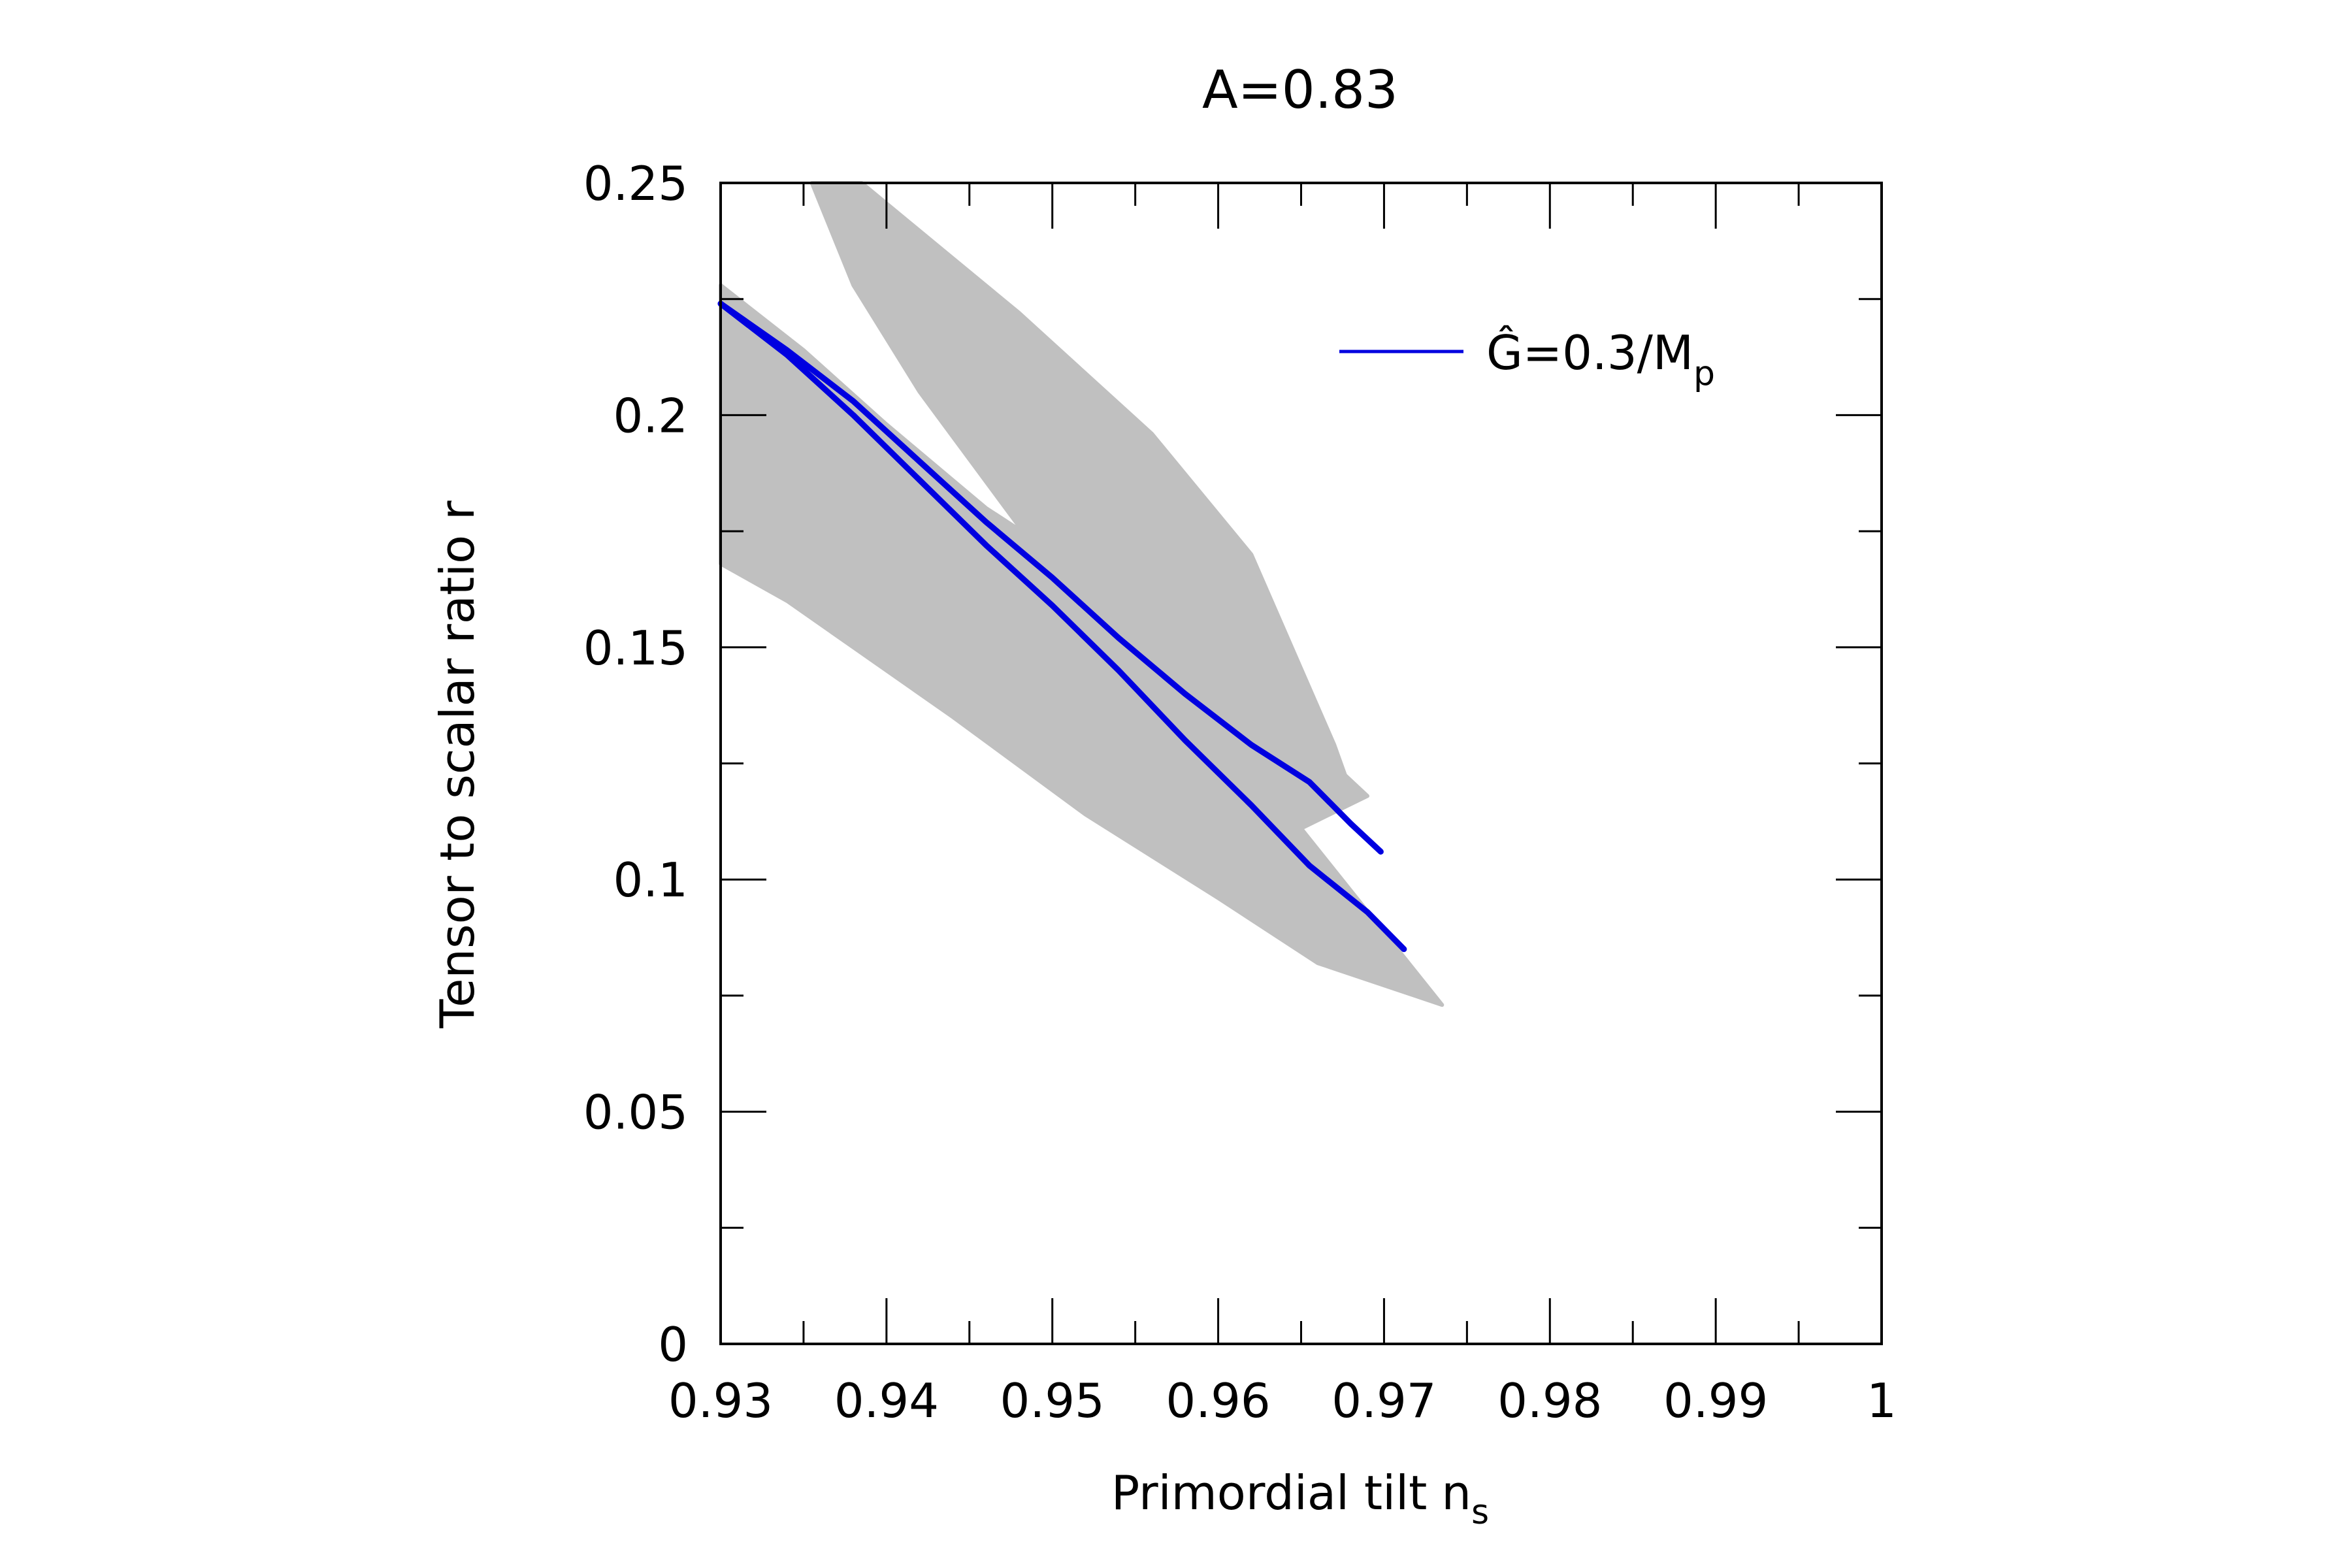 The width and height of the screenshot is (2352, 1568). What do you see at coordinates (673, 1344) in the screenshot?
I see `y-tick-label: 0` at bounding box center [673, 1344].